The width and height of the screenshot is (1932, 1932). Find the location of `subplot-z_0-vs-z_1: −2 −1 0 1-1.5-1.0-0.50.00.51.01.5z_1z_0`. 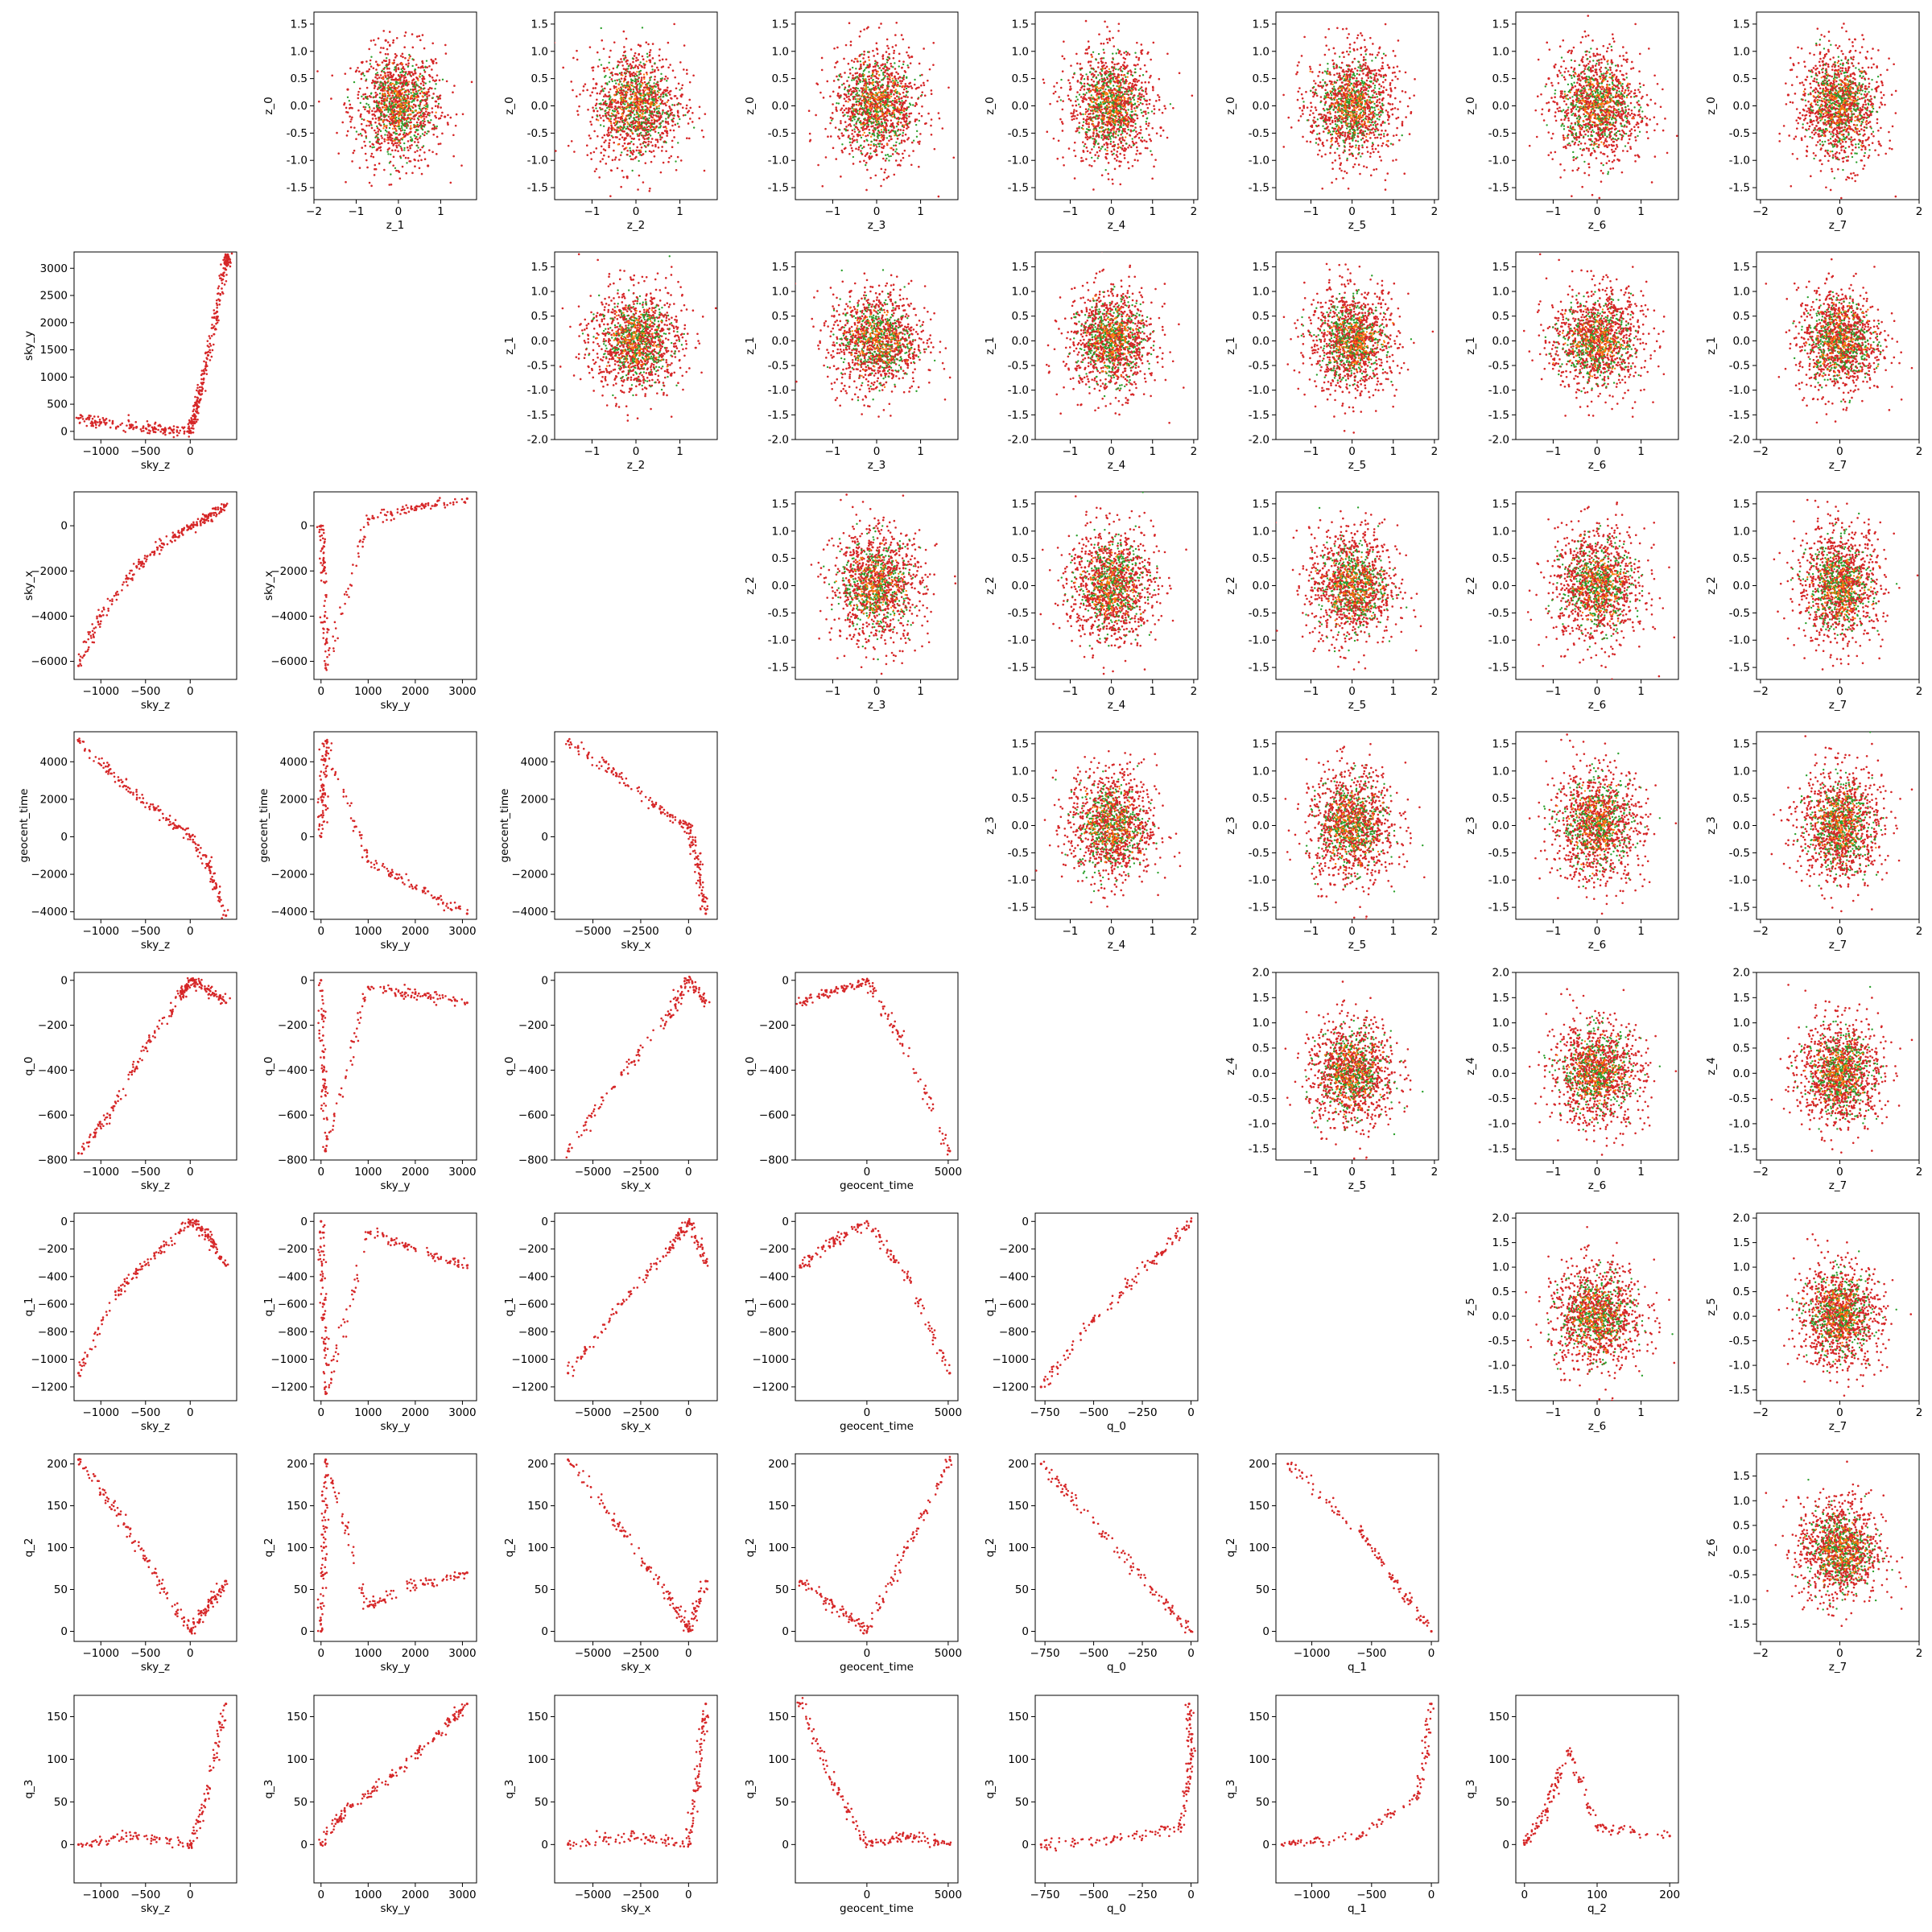

subplot-z_0-vs-z_1: −2 −1 0 1-1.5-1.0-0.50.00.51.01.5z_1z_0 is located at coordinates (369, 121).